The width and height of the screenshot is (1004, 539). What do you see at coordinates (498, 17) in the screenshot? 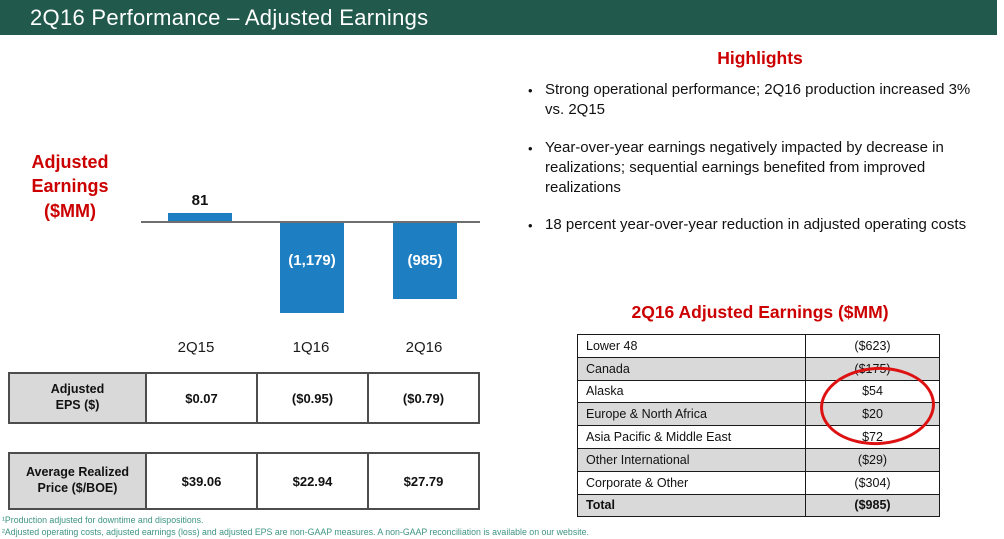
I see `slide-header-bar: 2Q16 Performance – Adjusted Earnings` at bounding box center [498, 17].